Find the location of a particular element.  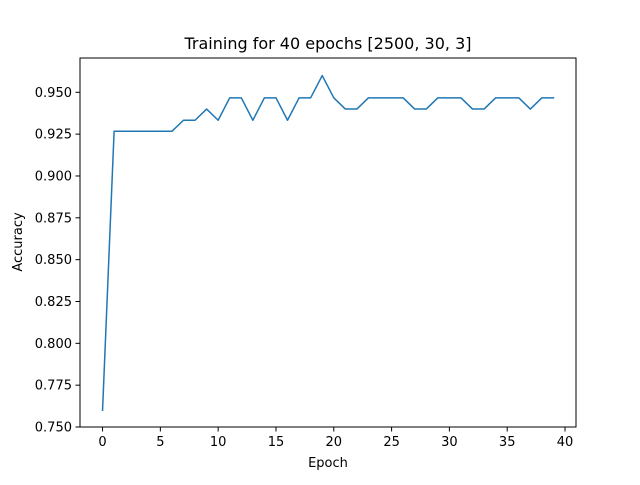

x-tick-label: 10 is located at coordinates (218, 442).